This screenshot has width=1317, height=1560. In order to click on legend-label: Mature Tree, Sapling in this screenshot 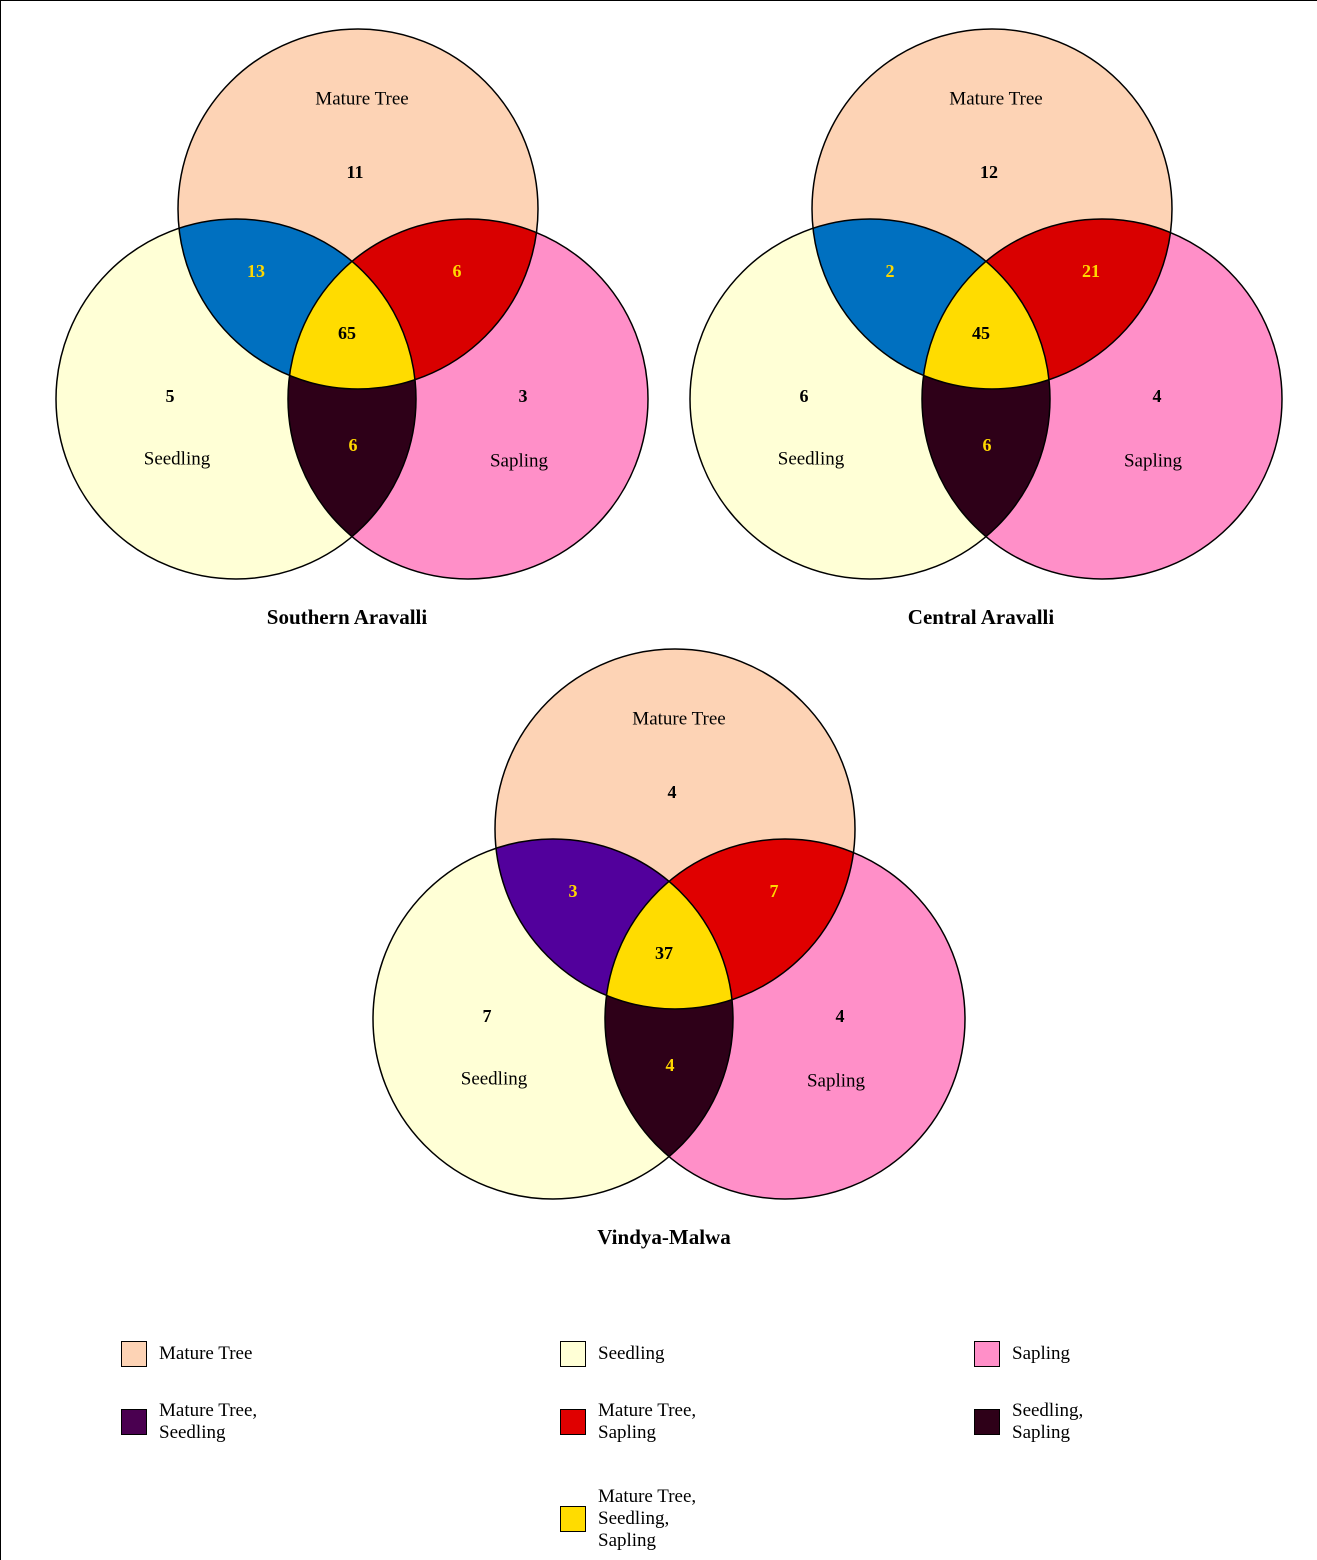, I will do `click(647, 1421)`.